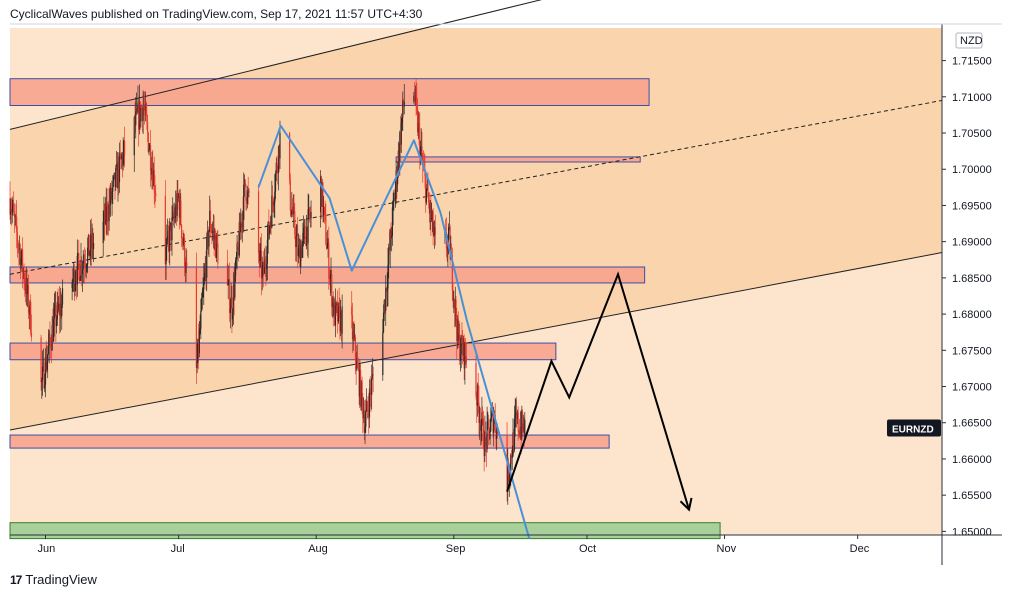  What do you see at coordinates (935, 234) in the screenshot?
I see `price-badges: NZD EURNZD` at bounding box center [935, 234].